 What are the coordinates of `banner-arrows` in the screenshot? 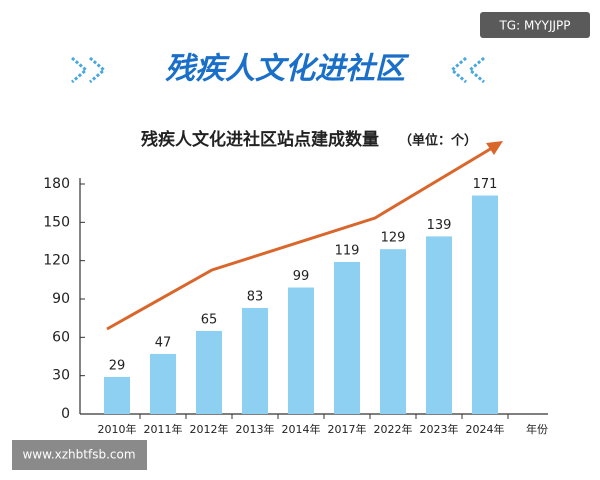 It's located at (278, 70).